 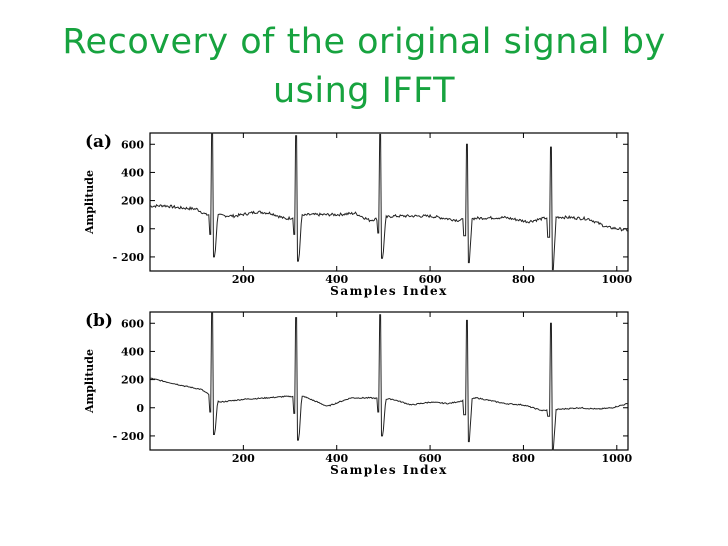 I want to click on slide-title-line-2: using IFFT, so click(x=364, y=91).